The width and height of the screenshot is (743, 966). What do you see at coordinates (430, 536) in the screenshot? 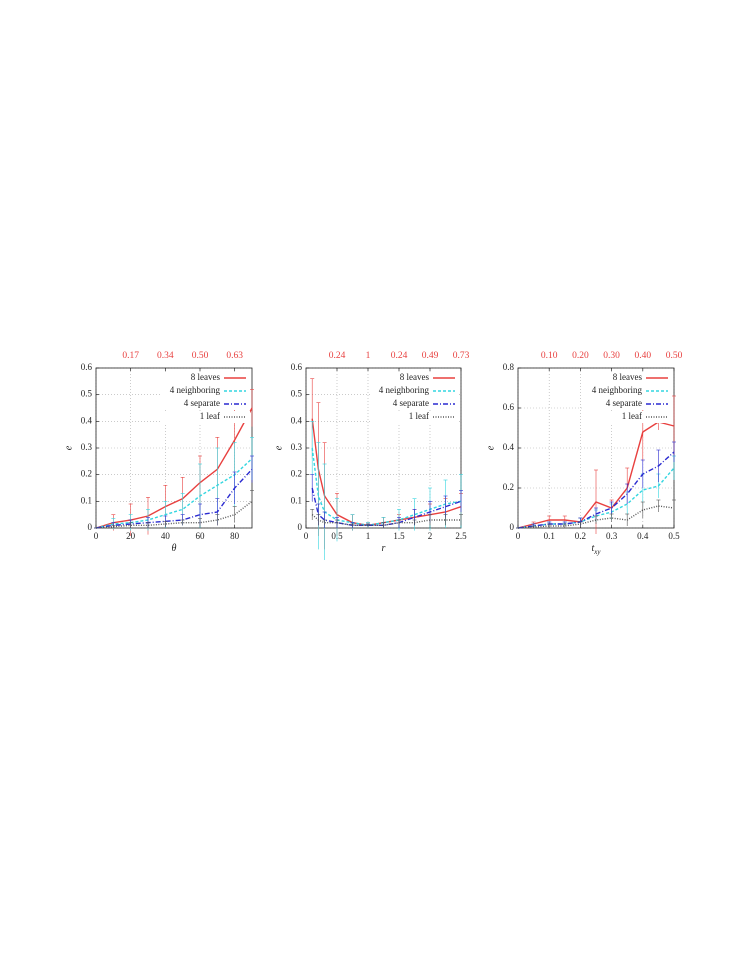
I see `x-tick-label: 2` at bounding box center [430, 536].